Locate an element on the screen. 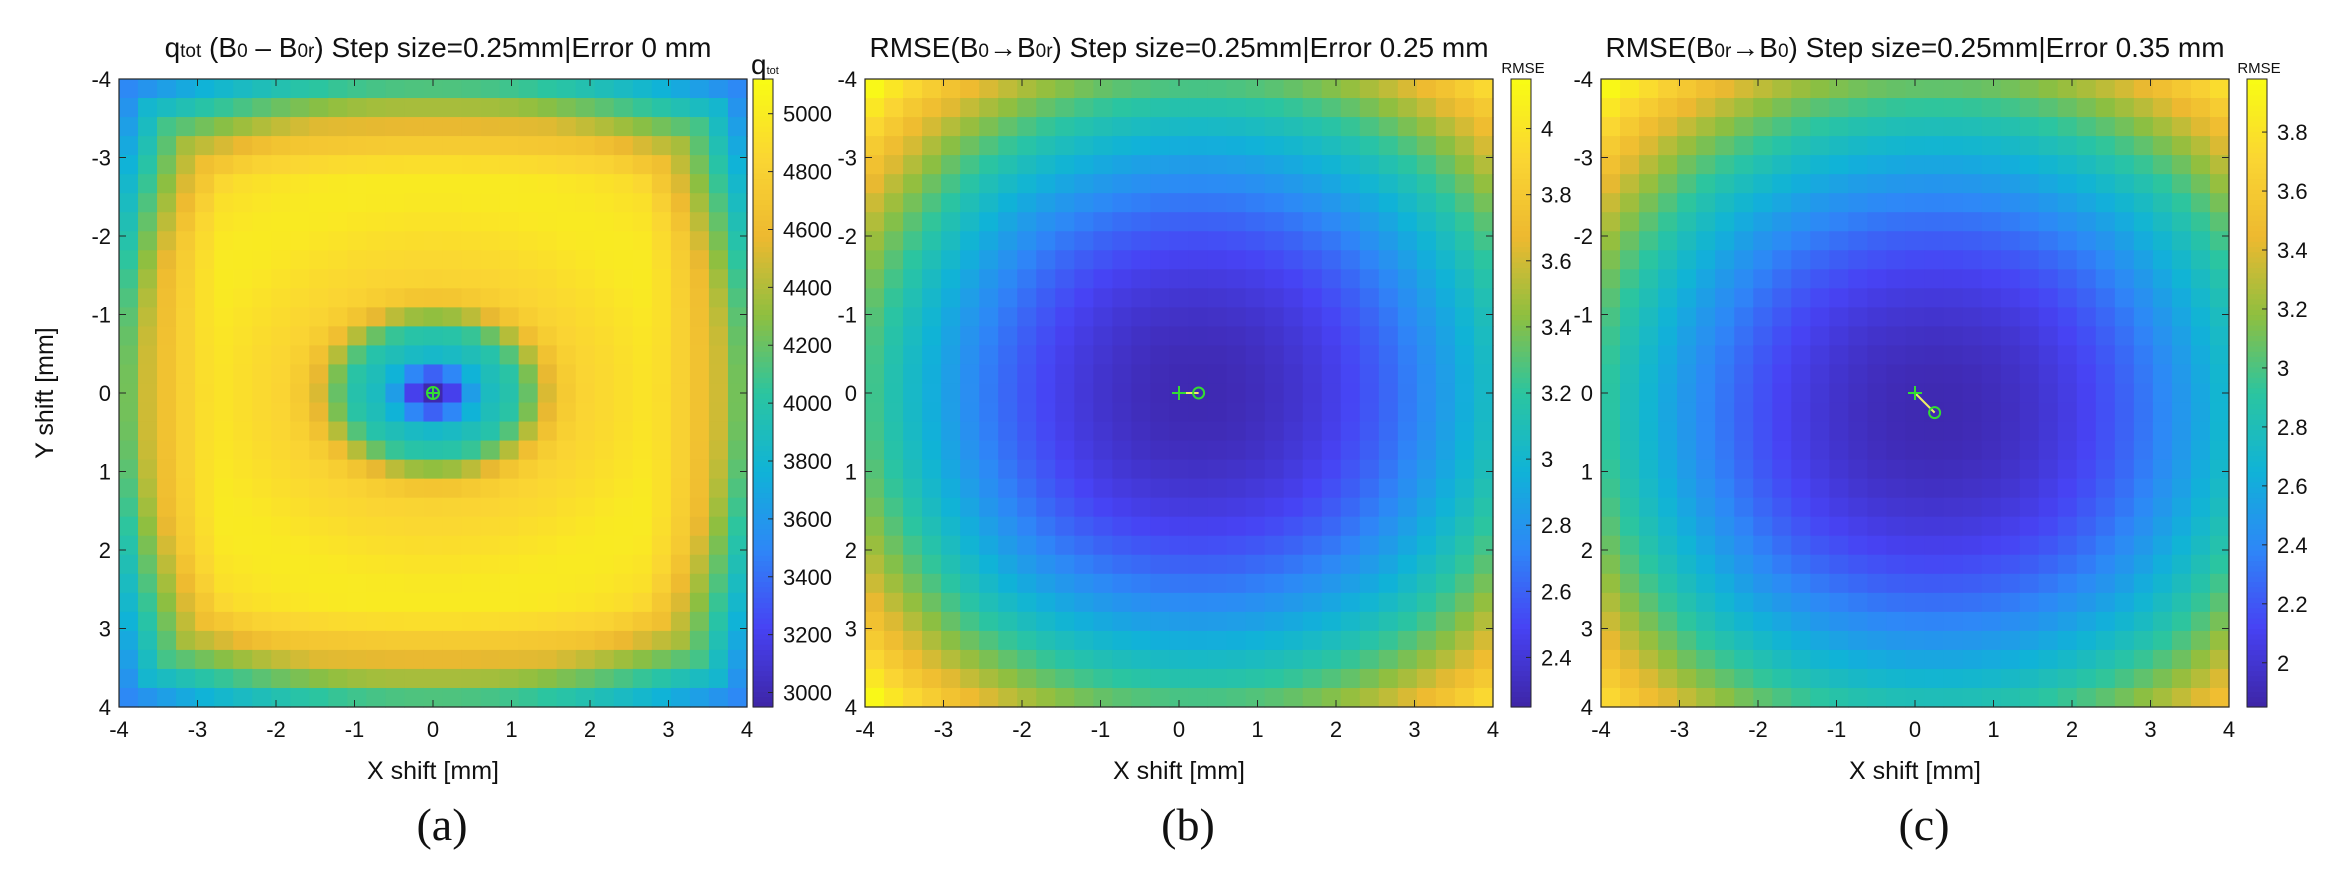  y-tick-label: 1 is located at coordinates (105, 472).